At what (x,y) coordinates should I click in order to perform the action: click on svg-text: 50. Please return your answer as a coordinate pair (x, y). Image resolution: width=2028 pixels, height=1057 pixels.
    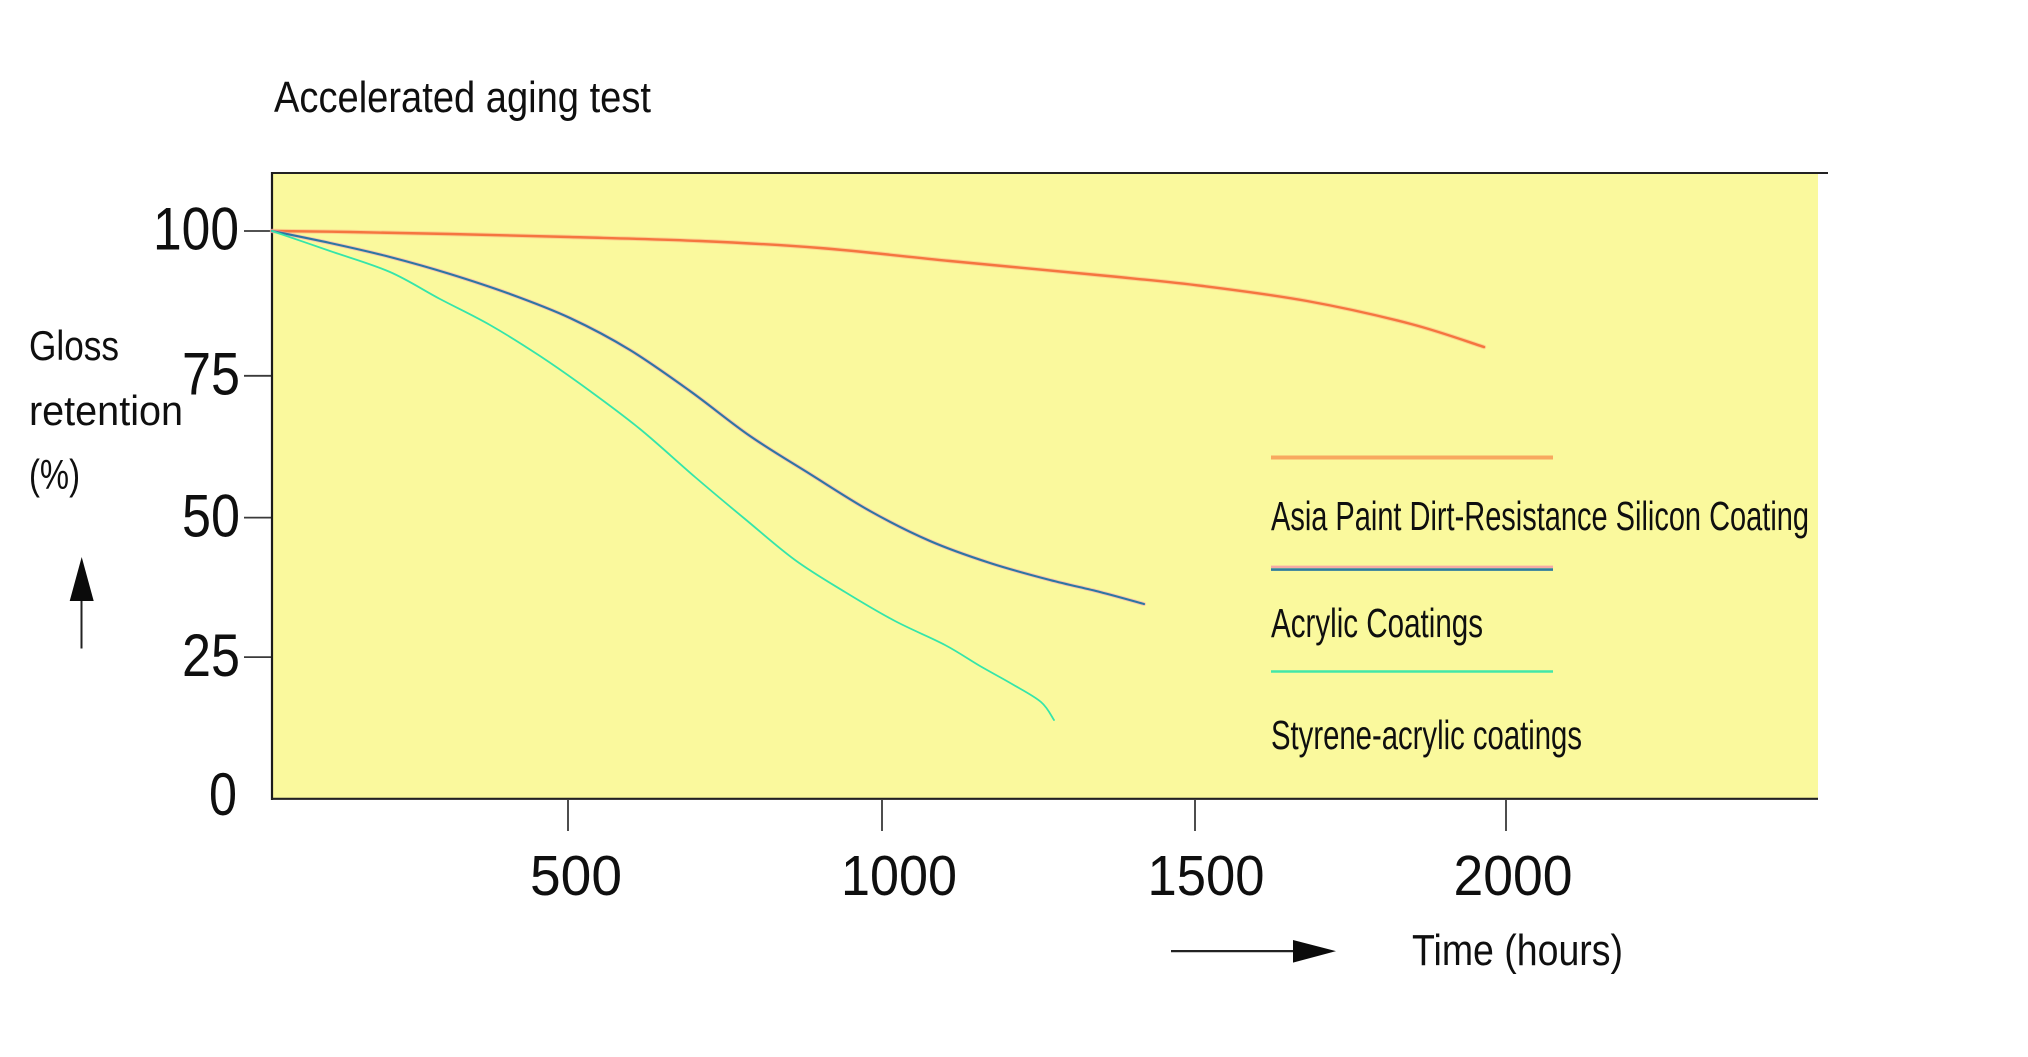
    Looking at the image, I should click on (211, 515).